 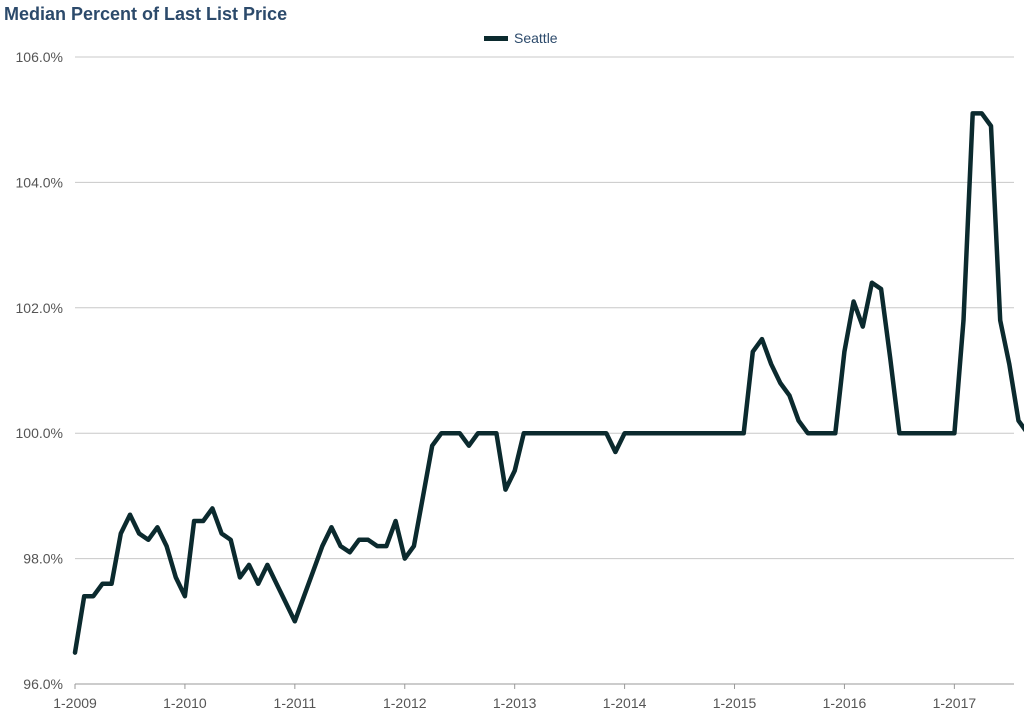 What do you see at coordinates (185, 703) in the screenshot?
I see `x-tick-label: 1-2010` at bounding box center [185, 703].